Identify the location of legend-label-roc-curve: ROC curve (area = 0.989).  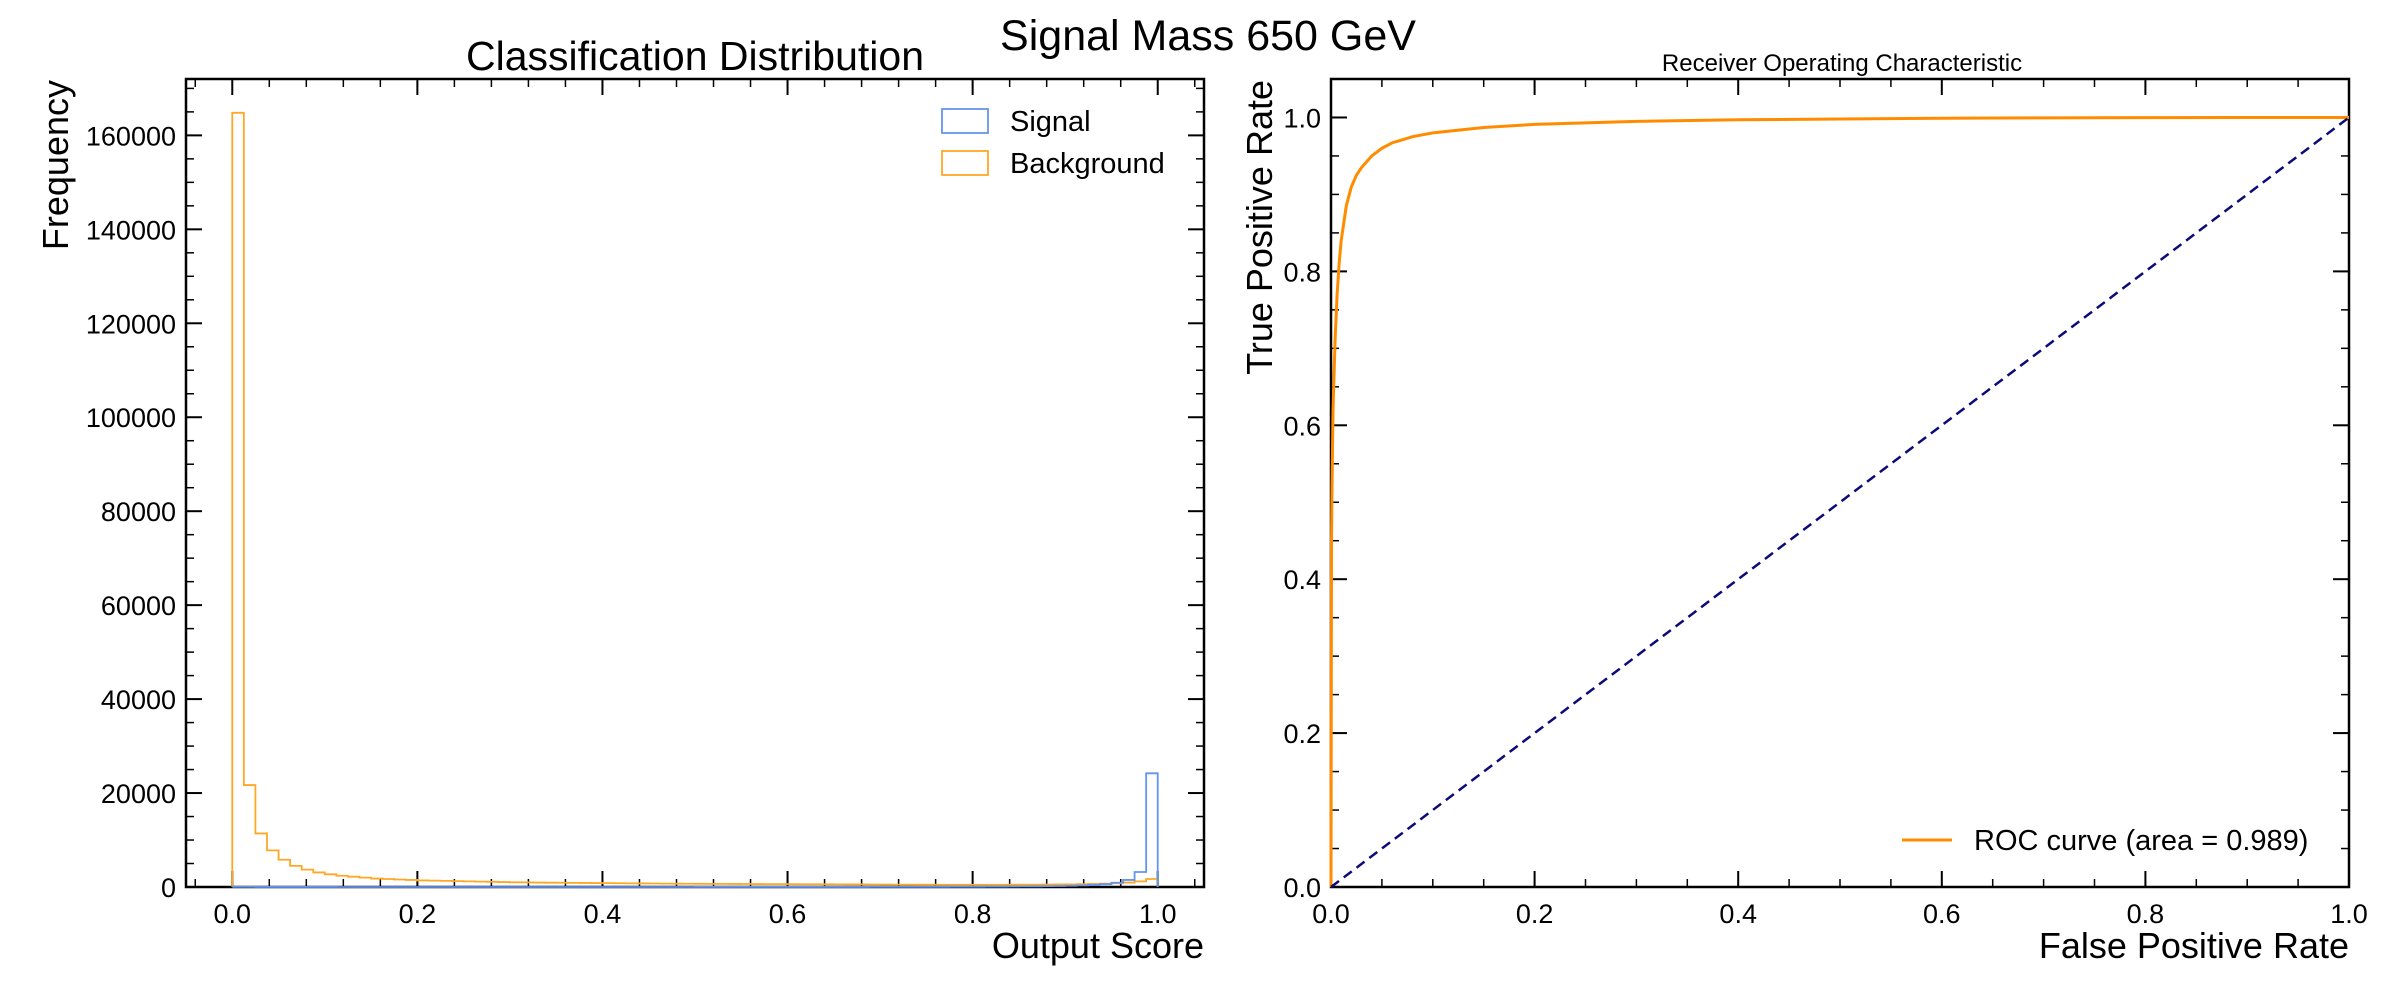
(2141, 841).